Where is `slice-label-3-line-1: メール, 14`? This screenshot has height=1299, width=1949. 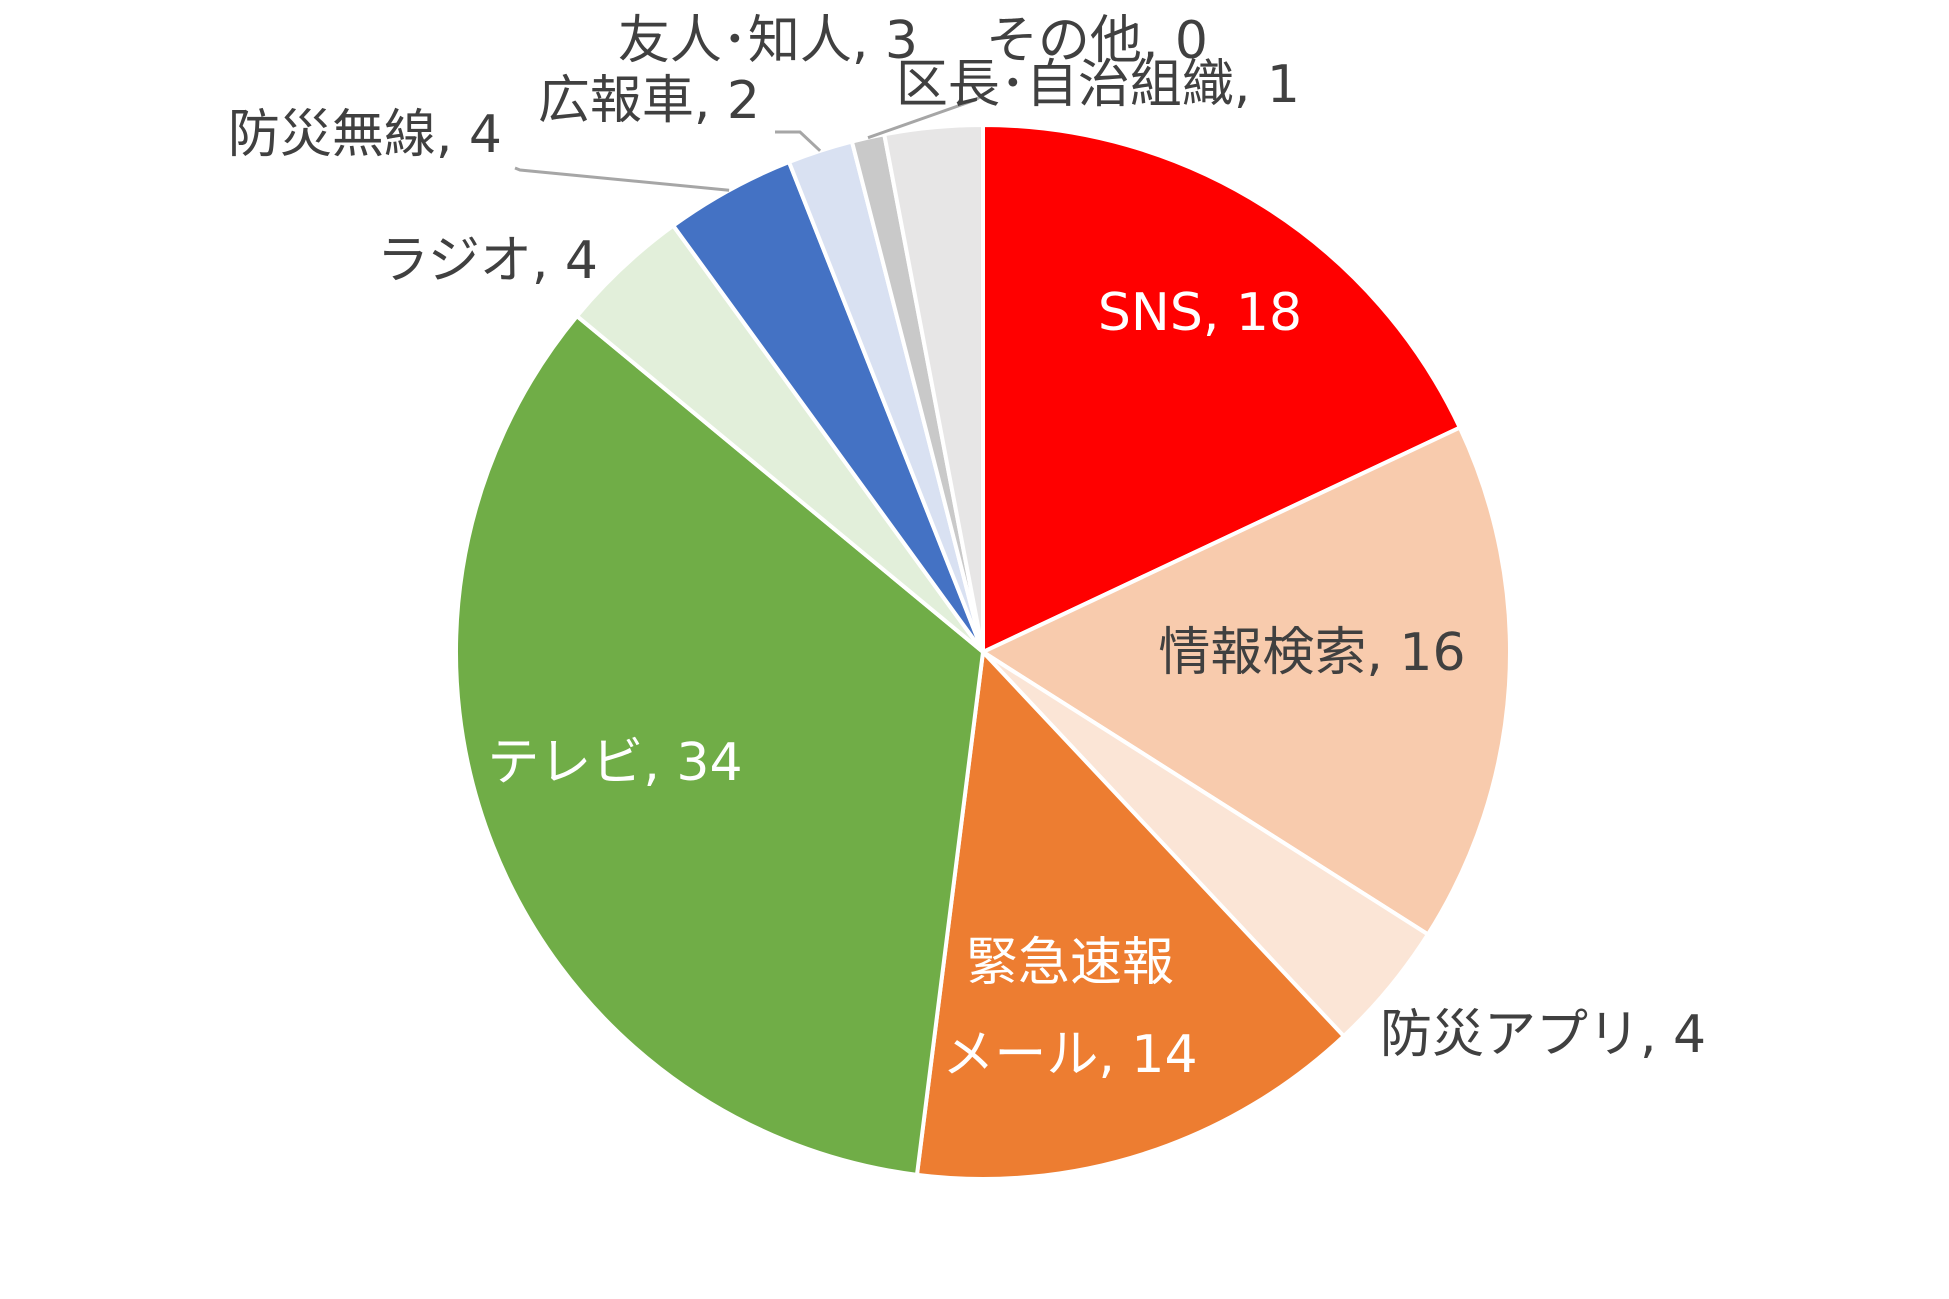
slice-label-3-line-1: メール, 14 is located at coordinates (1069, 1055).